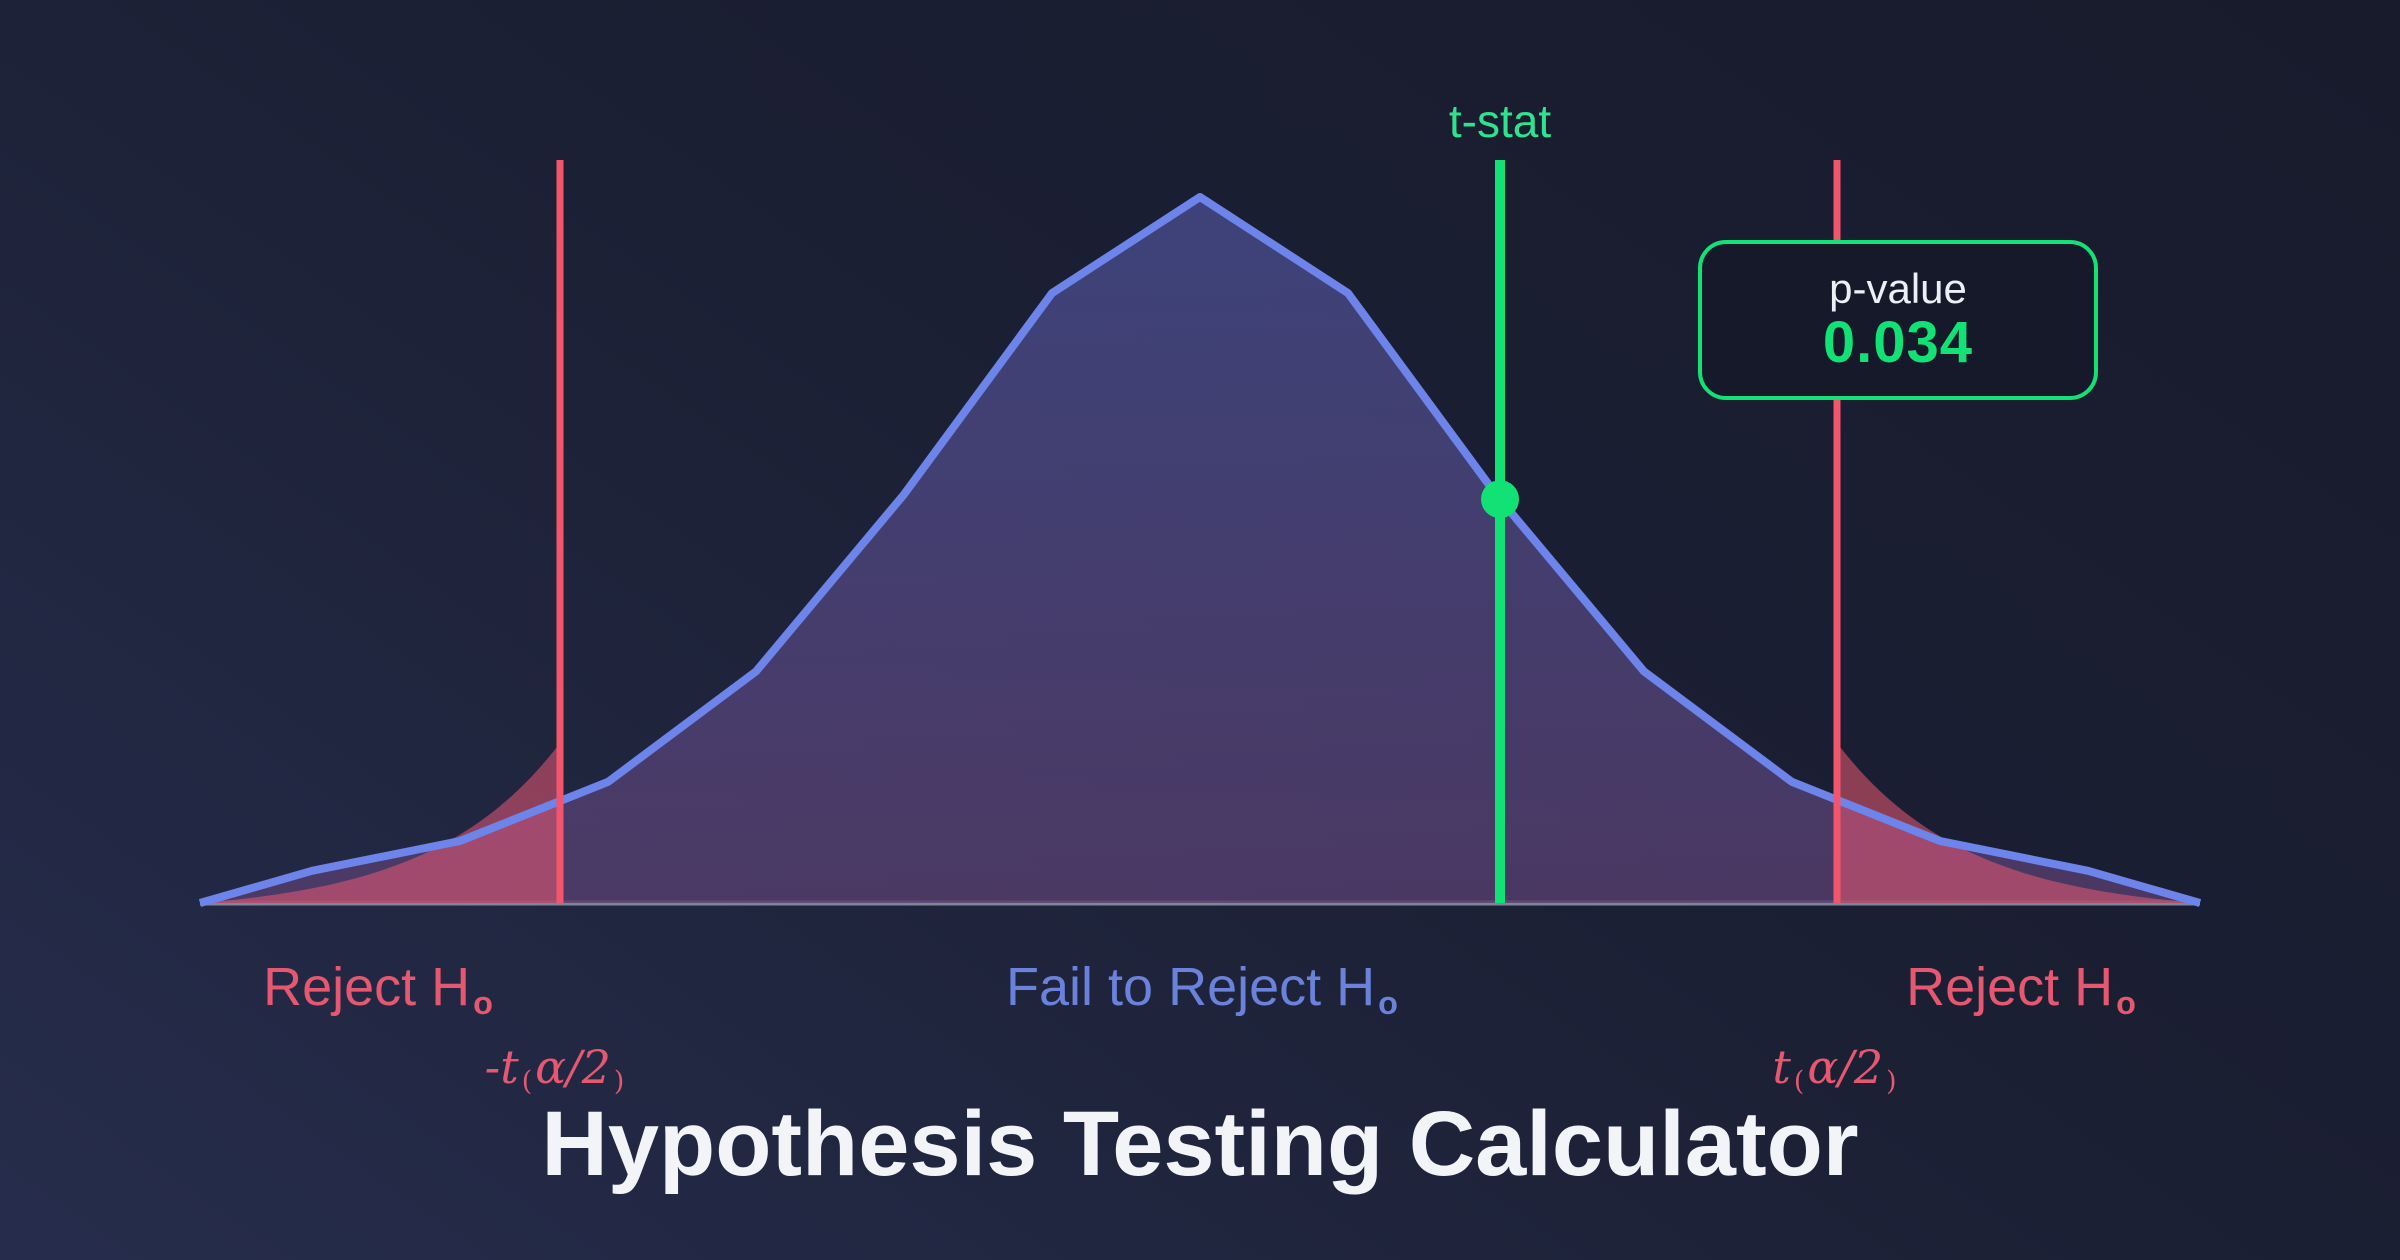  What do you see at coordinates (1898, 342) in the screenshot?
I see `p-value-number: 0.034` at bounding box center [1898, 342].